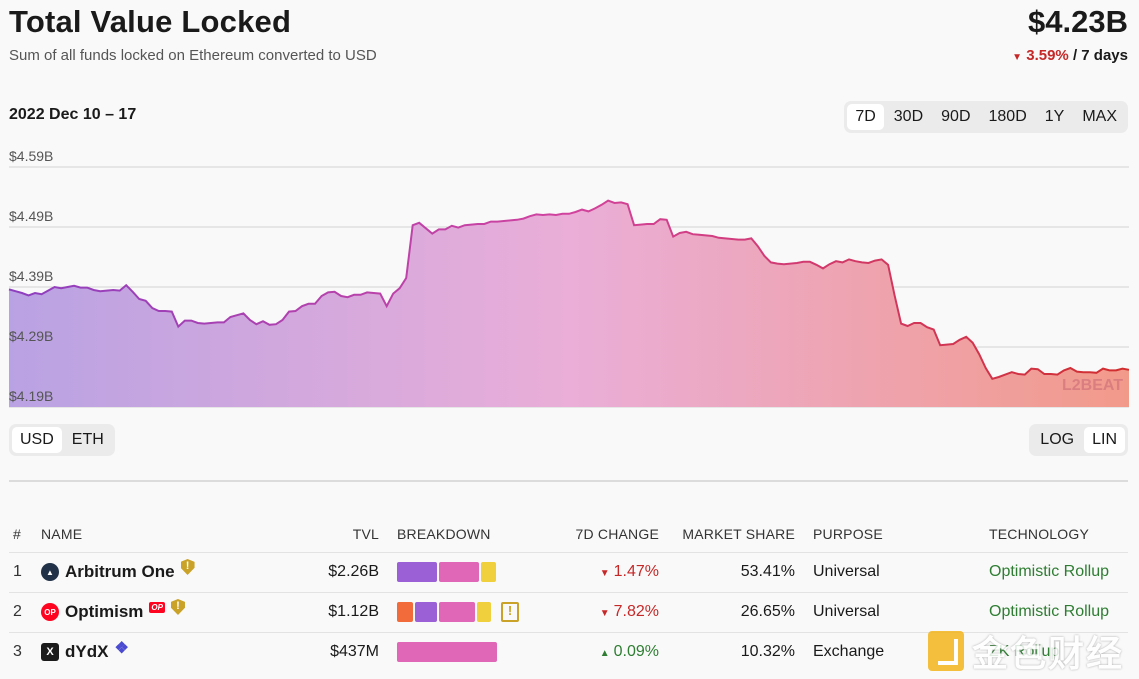 The height and width of the screenshot is (679, 1139). Describe the element at coordinates (946, 651) in the screenshot. I see `jinse-logo-icon` at that location.